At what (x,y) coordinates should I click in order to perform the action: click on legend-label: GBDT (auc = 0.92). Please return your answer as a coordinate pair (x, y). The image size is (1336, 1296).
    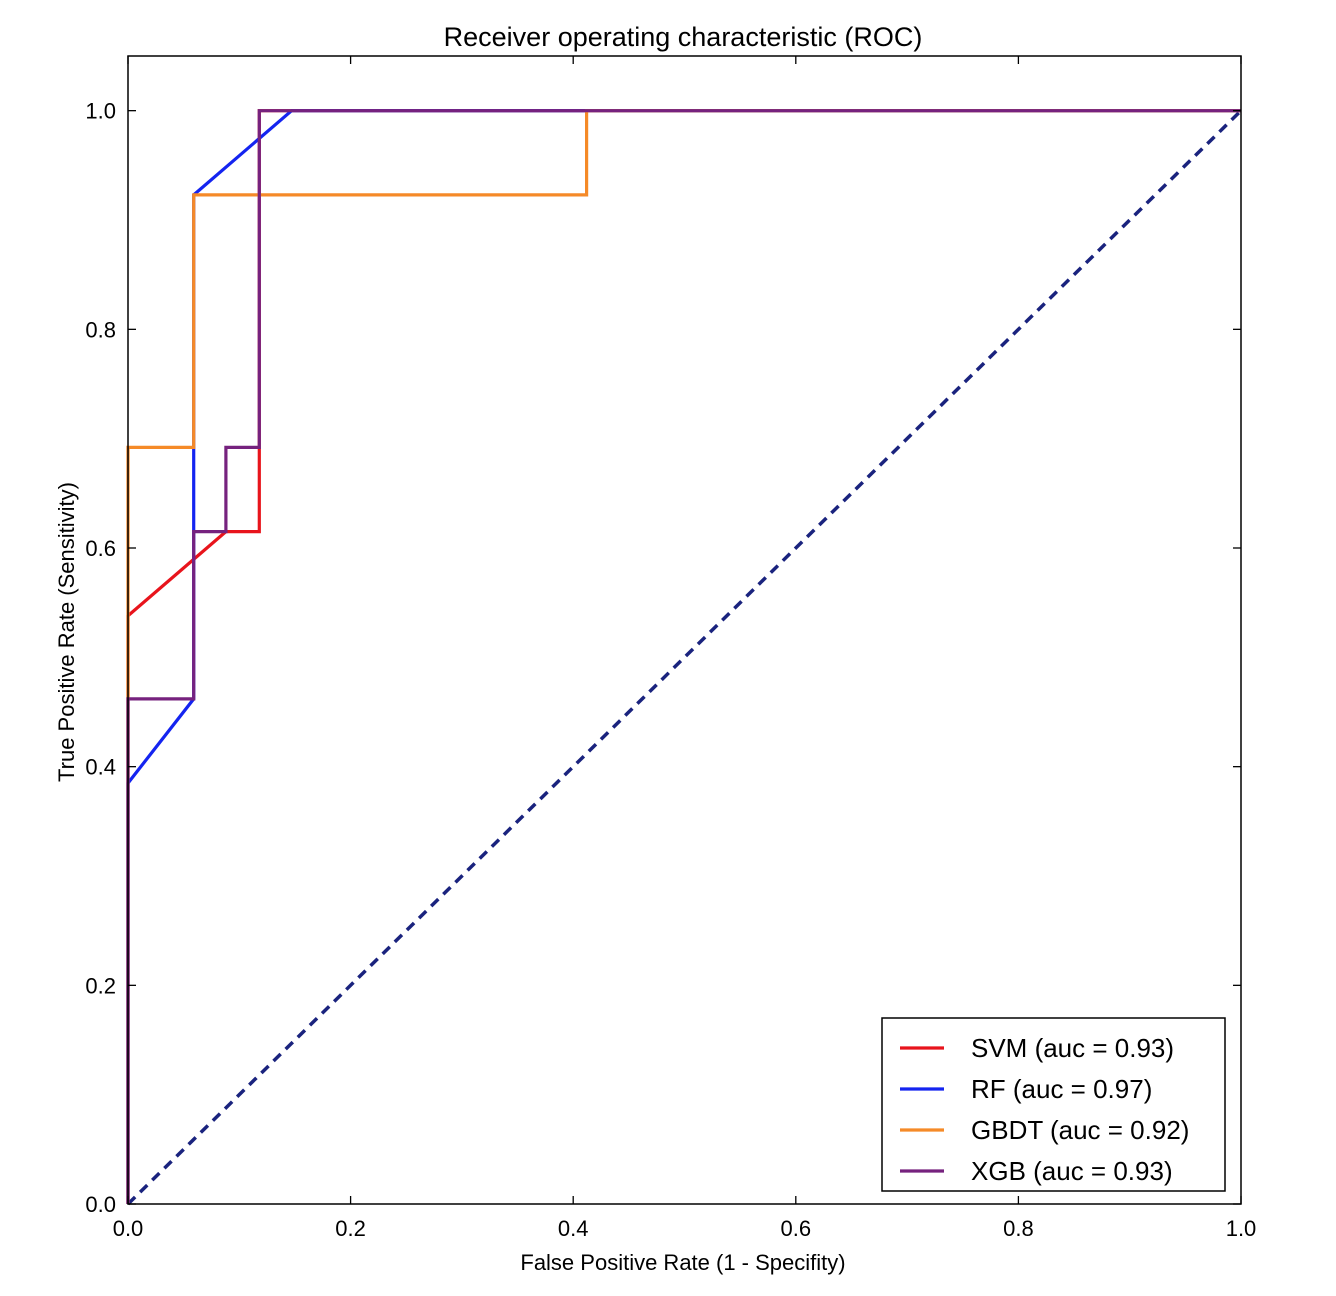
    Looking at the image, I should click on (1080, 1130).